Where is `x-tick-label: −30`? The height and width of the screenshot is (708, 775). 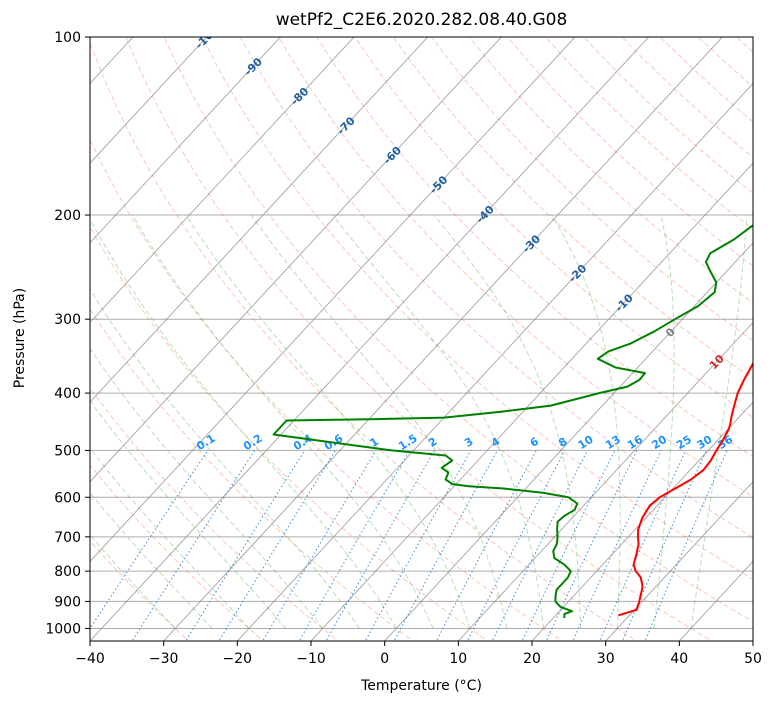 x-tick-label: −30 is located at coordinates (164, 659).